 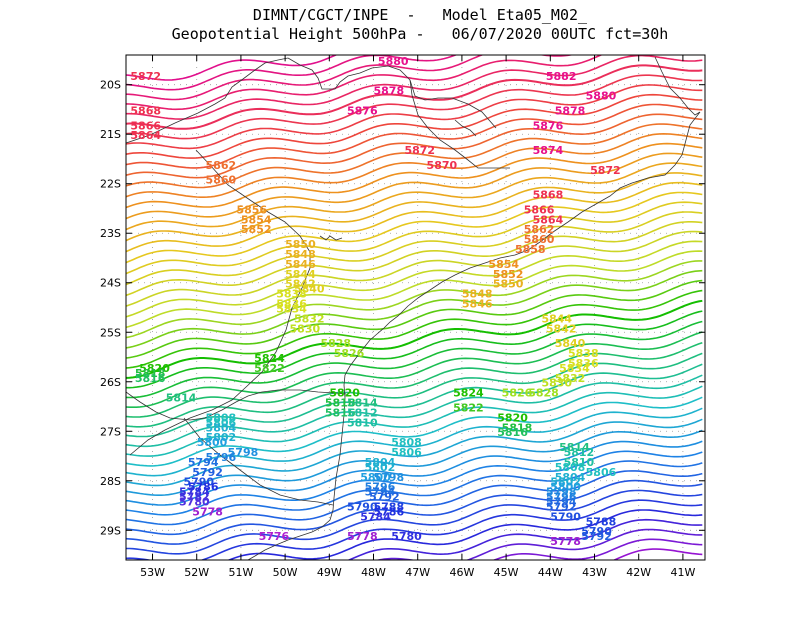 I want to click on contour-label: 5838, so click(x=291, y=294).